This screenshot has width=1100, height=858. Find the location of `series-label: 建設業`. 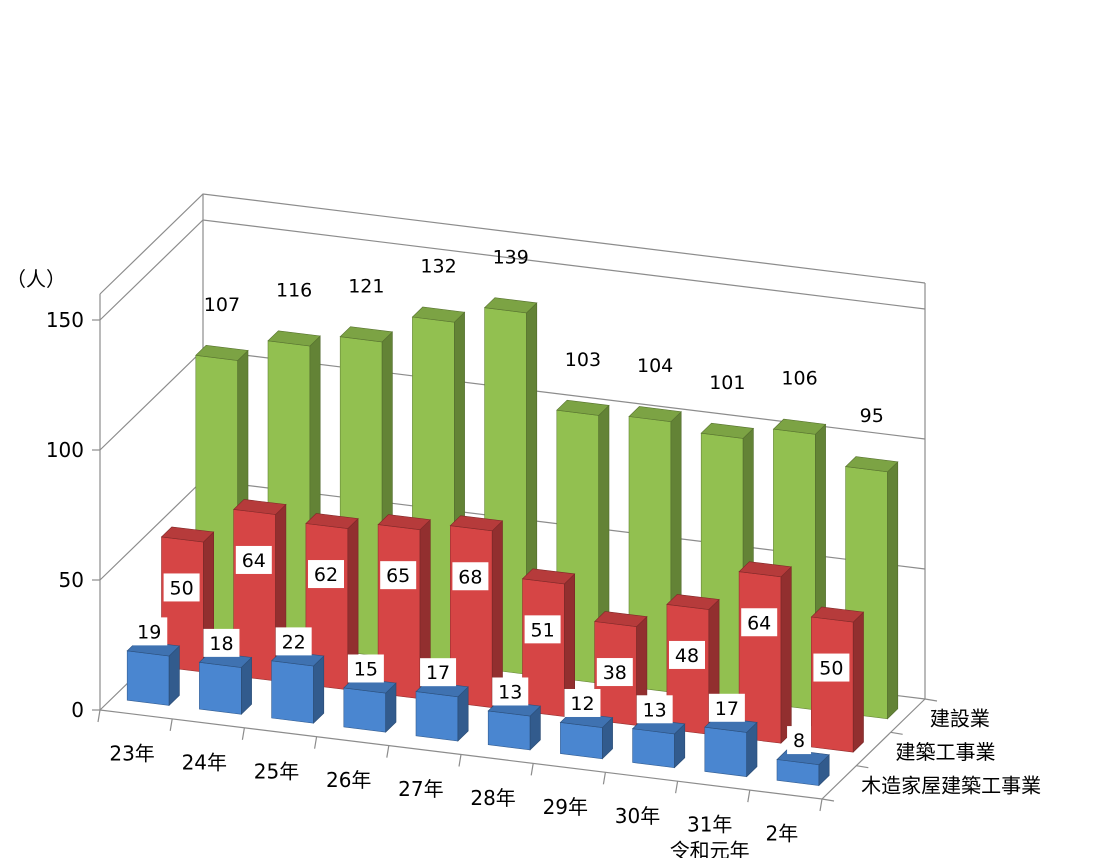

series-label: 建設業 is located at coordinates (960, 719).